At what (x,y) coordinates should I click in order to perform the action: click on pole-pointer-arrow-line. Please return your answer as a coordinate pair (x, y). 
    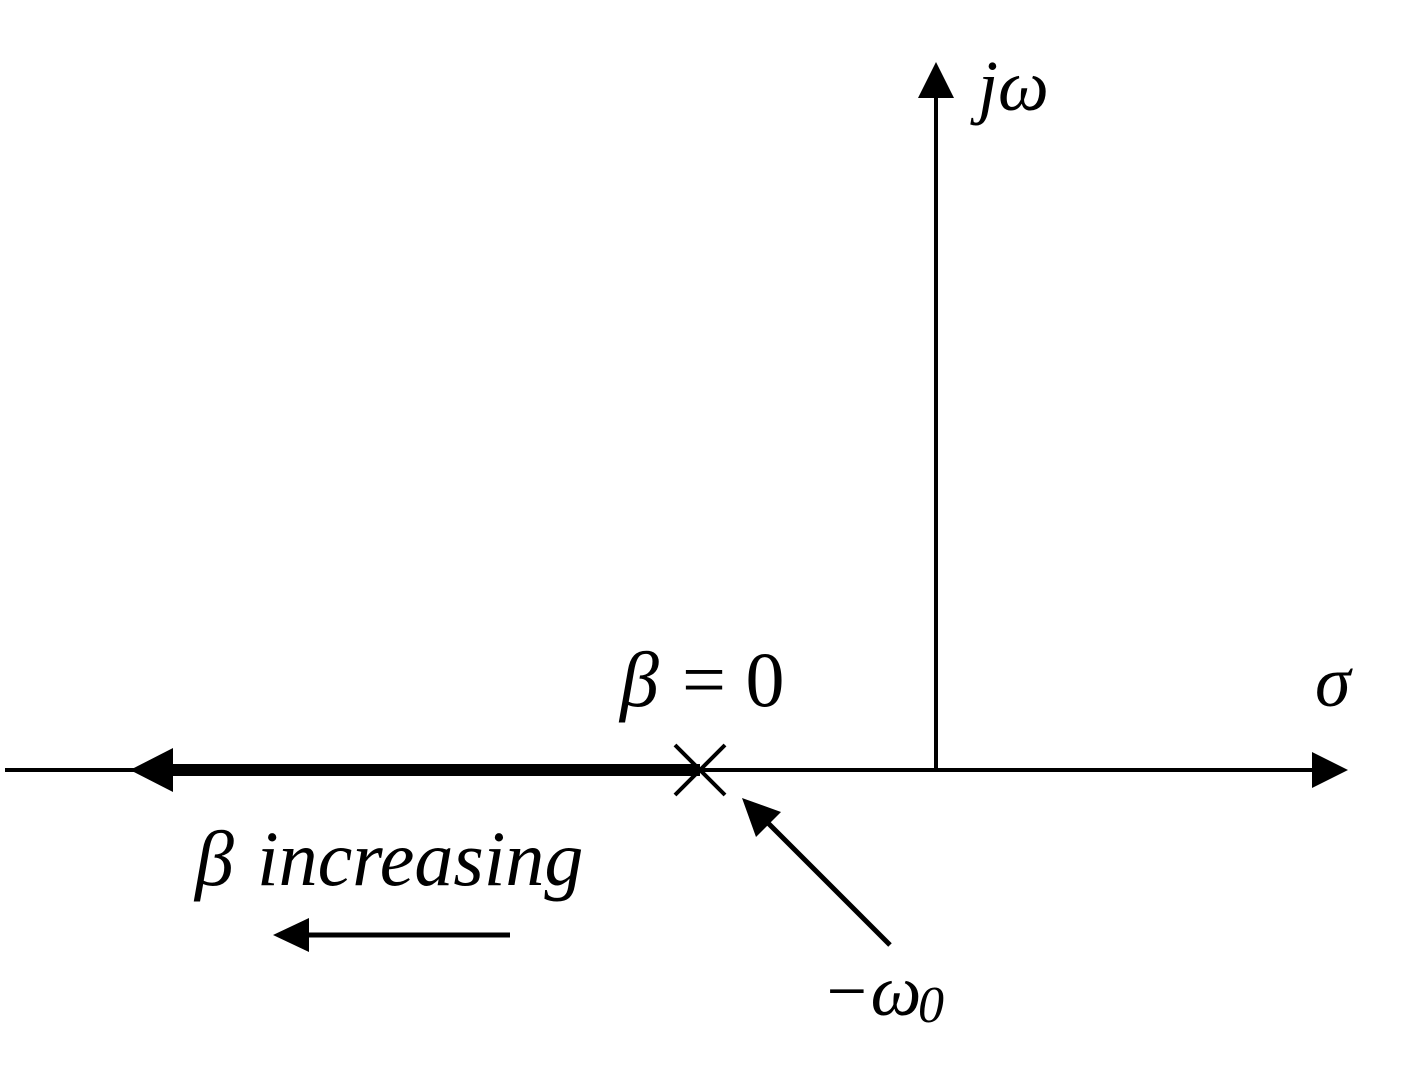
    Looking at the image, I should click on (827, 882).